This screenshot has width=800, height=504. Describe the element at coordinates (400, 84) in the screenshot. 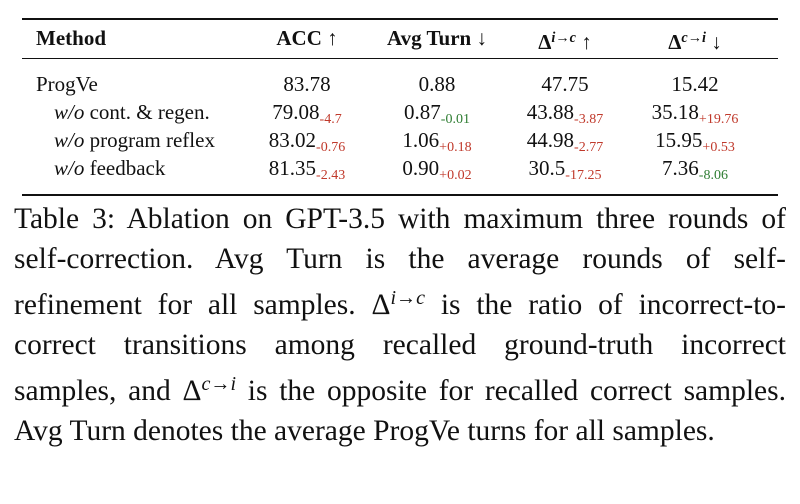

I see `table-row: ProgVe 83.78 0.88 47.75 15.42` at that location.